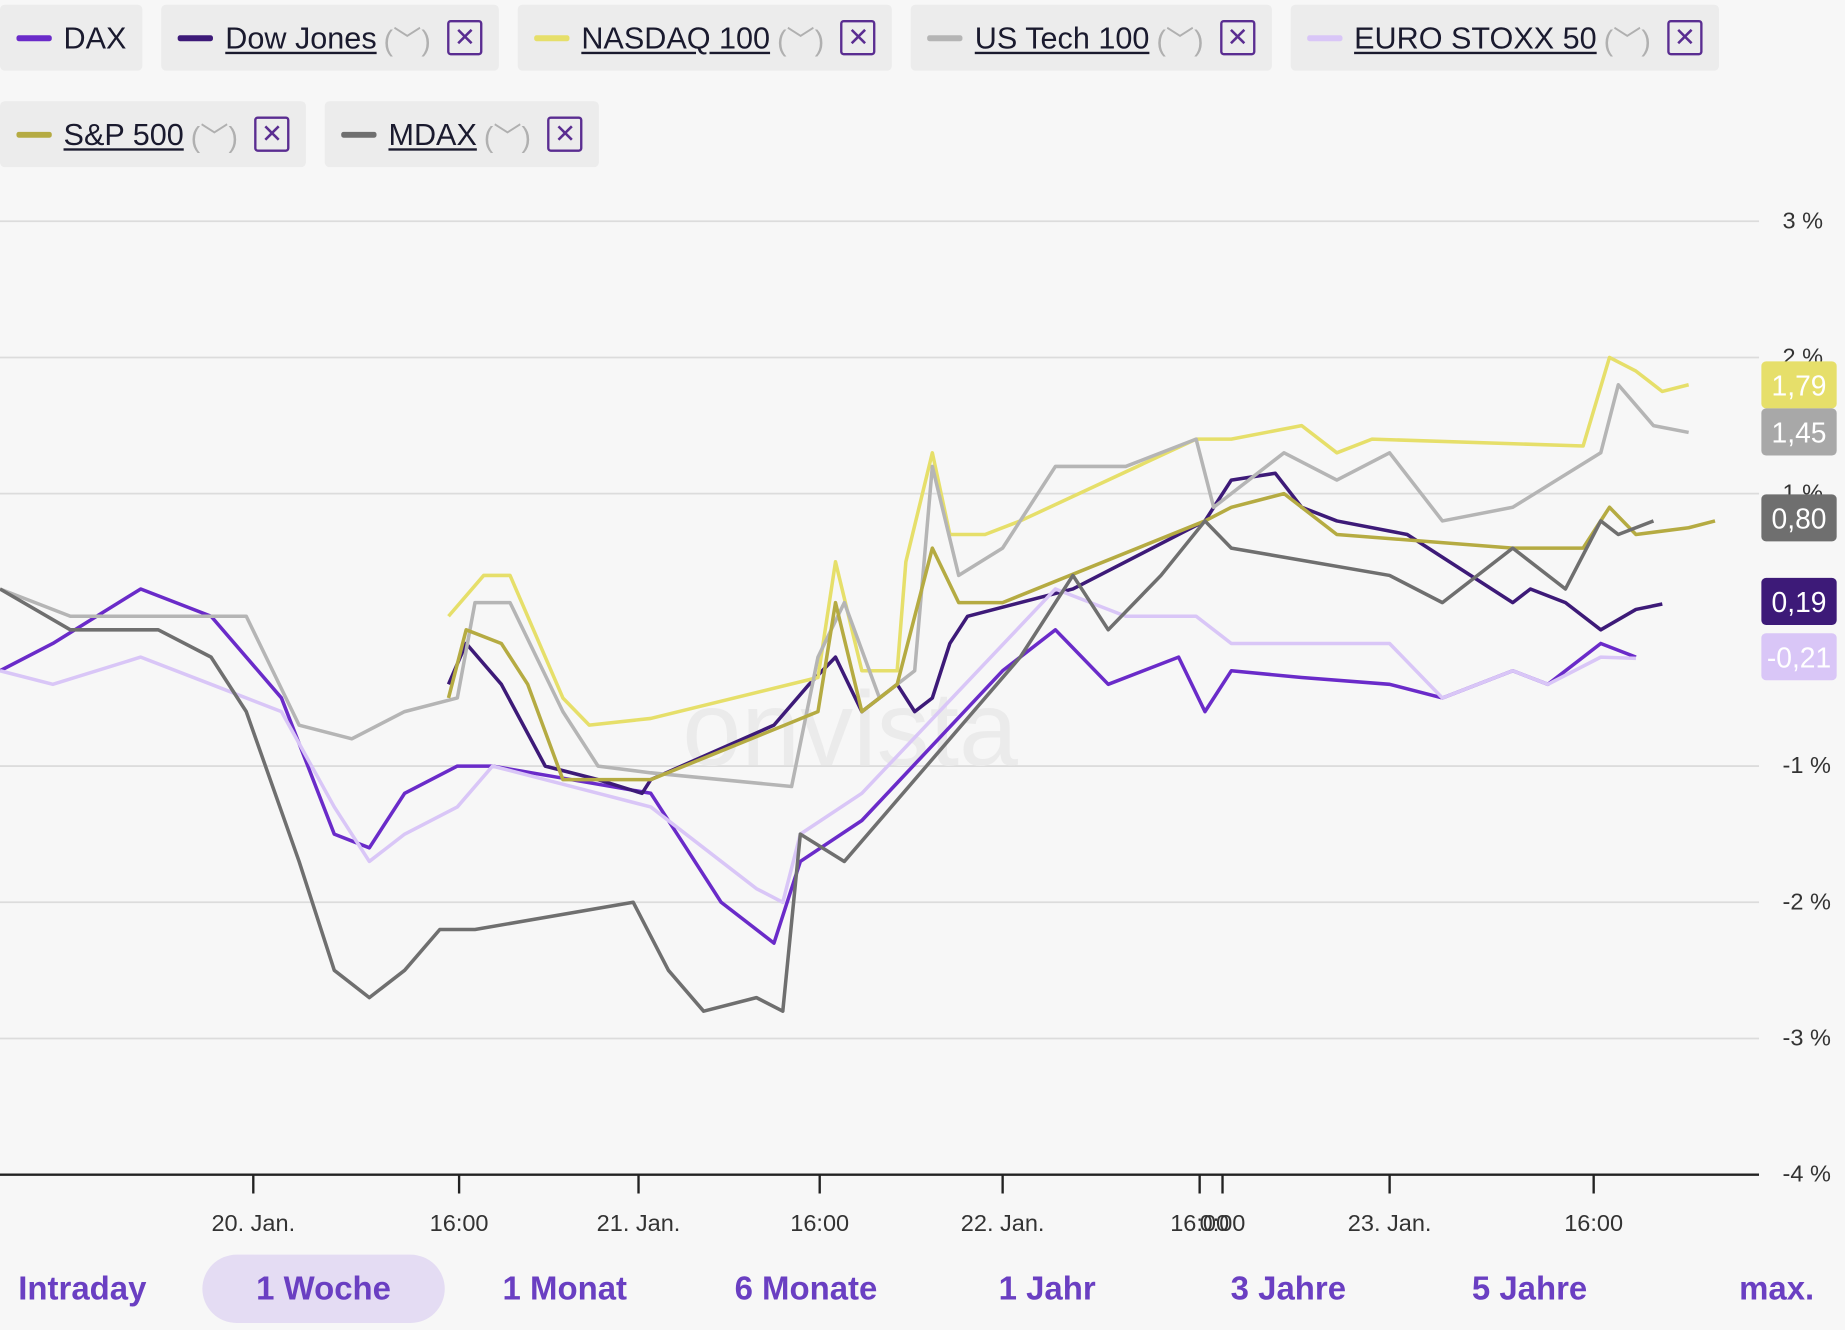 The height and width of the screenshot is (1330, 1845). What do you see at coordinates (1807, 1038) in the screenshot?
I see `y-tick-label: -3 %` at bounding box center [1807, 1038].